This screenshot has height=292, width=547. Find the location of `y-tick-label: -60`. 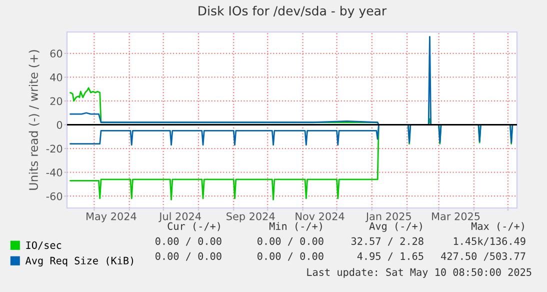

y-tick-label: -60 is located at coordinates (54, 196).